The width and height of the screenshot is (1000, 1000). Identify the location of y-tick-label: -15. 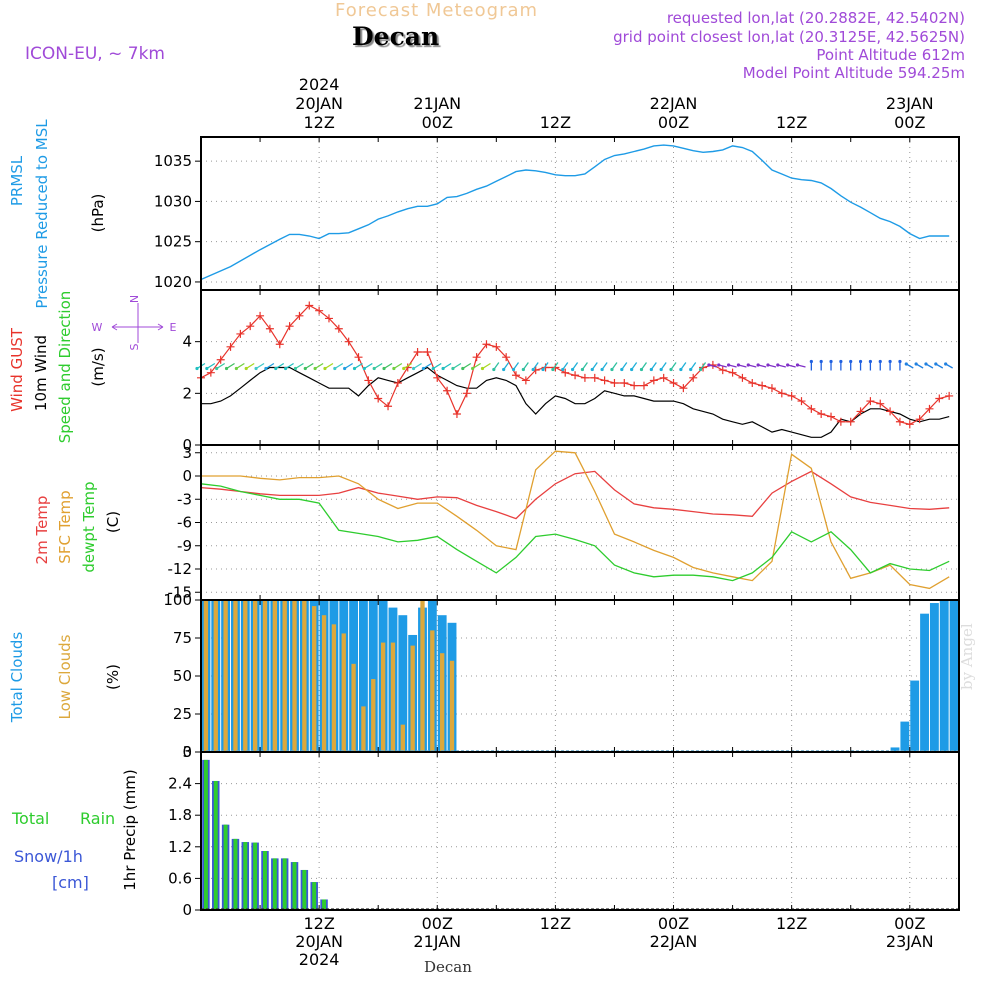
(180, 592).